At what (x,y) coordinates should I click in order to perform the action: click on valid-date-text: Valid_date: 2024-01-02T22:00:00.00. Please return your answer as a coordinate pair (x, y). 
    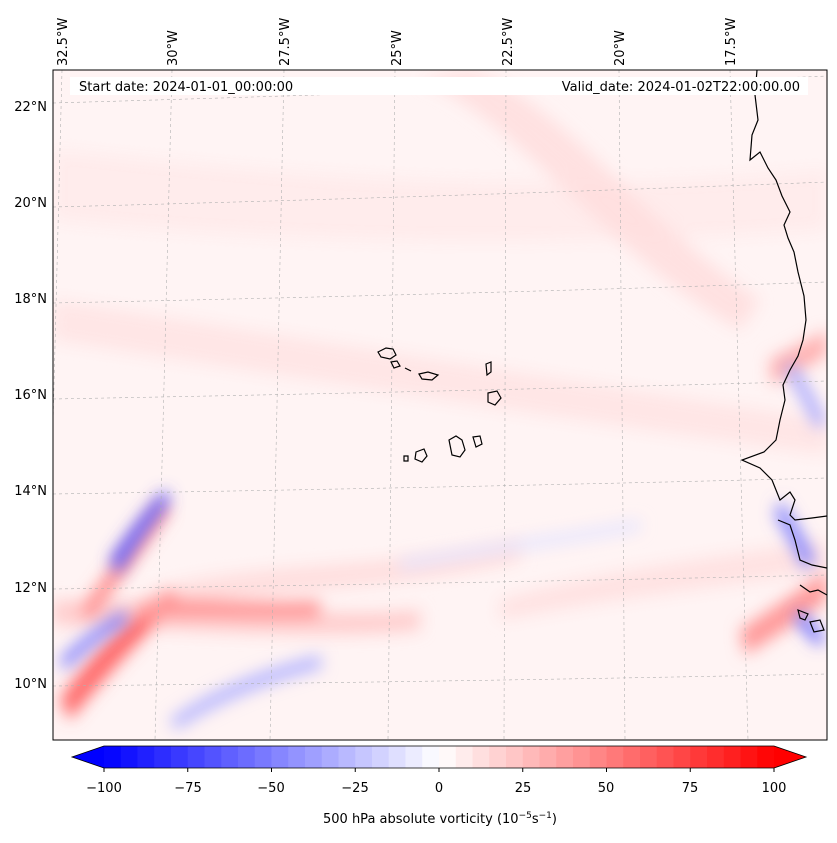
    Looking at the image, I should click on (681, 87).